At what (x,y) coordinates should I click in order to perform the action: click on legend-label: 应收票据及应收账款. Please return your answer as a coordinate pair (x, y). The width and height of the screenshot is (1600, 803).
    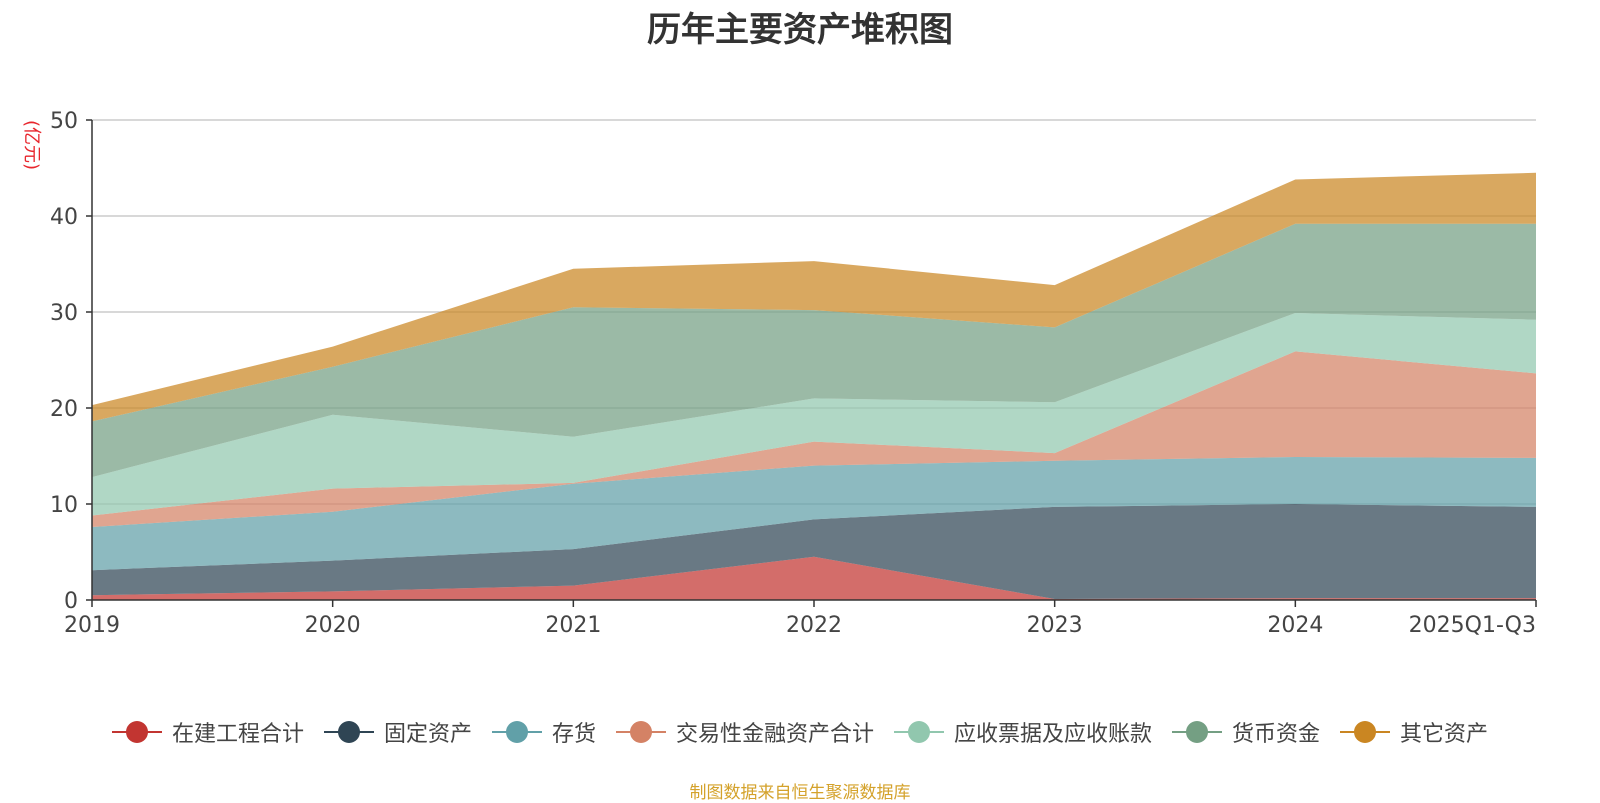
    Looking at the image, I should click on (1053, 734).